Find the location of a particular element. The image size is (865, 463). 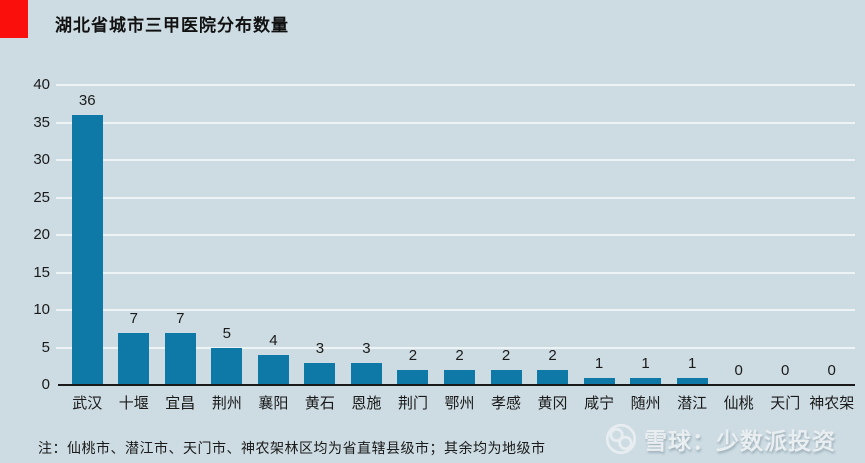

x-axis-category-label: 神农架 is located at coordinates (832, 403).